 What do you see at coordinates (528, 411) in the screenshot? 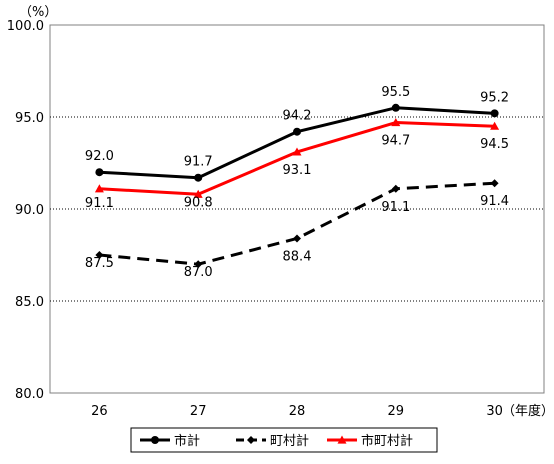
I see `x-unit-label: （年度）` at bounding box center [528, 411].